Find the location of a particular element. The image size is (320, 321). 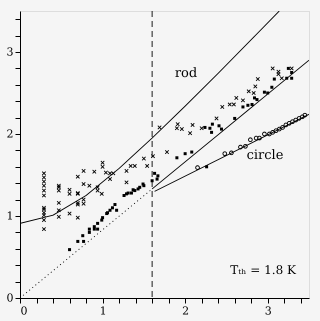

annotation: circle is located at coordinates (265, 155).